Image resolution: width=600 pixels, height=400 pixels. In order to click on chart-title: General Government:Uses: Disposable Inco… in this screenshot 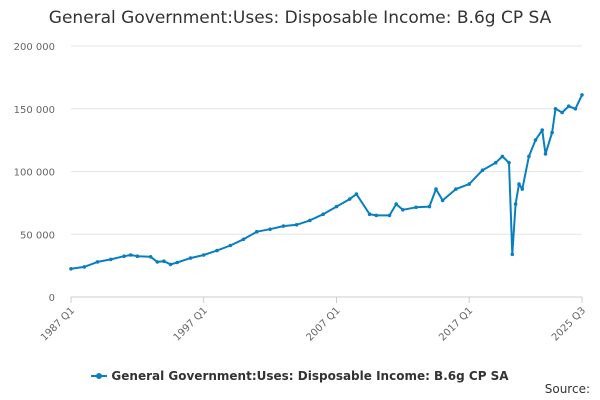, I will do `click(300, 18)`.